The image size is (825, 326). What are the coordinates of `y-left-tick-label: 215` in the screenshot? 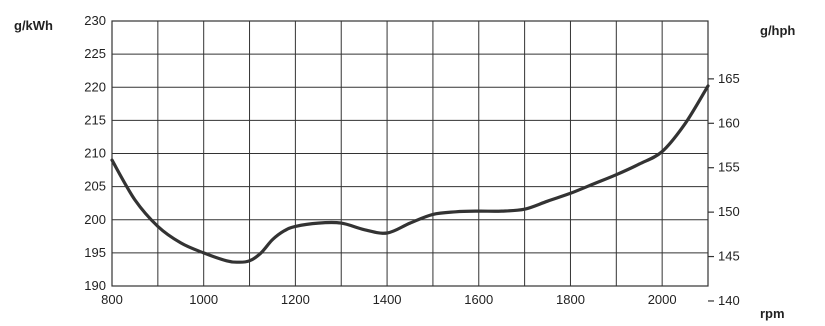 It's located at (95, 119).